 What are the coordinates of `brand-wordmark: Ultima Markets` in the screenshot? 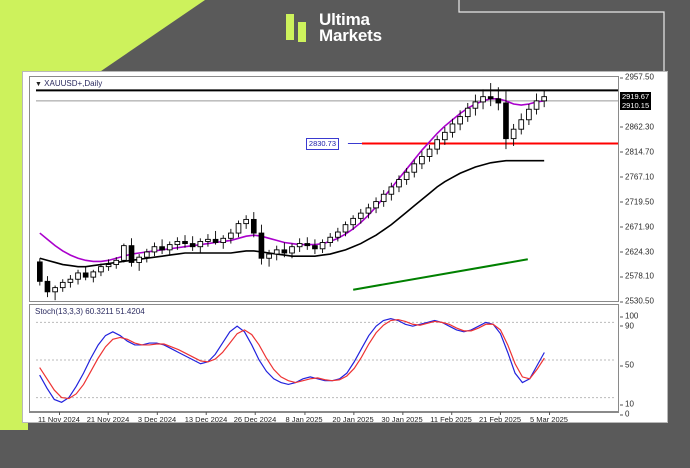 It's located at (350, 27).